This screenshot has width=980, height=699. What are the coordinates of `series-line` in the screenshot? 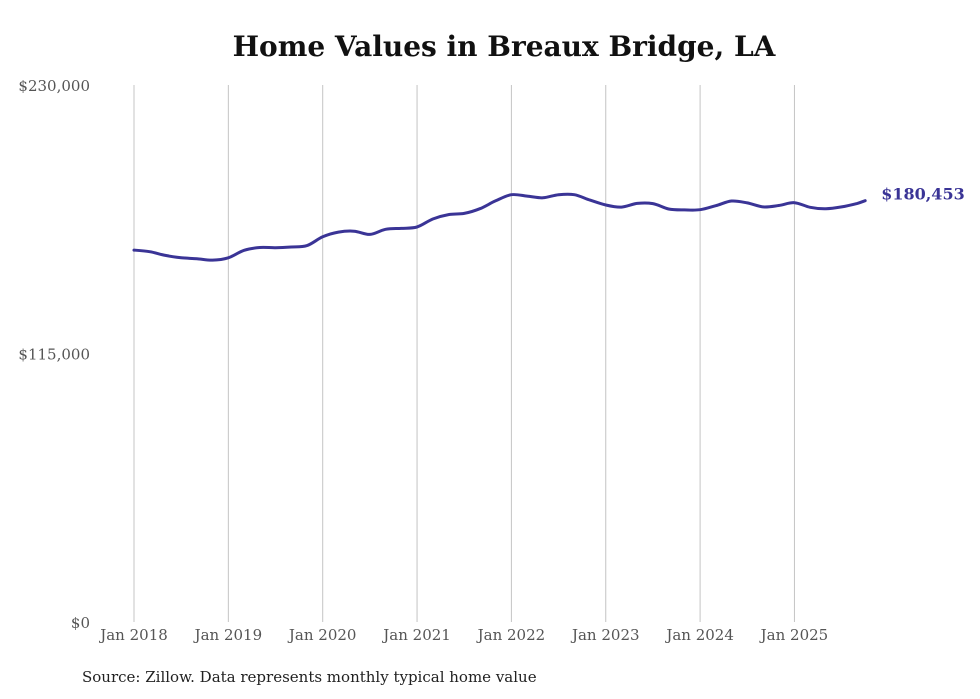 It's located at (499, 227).